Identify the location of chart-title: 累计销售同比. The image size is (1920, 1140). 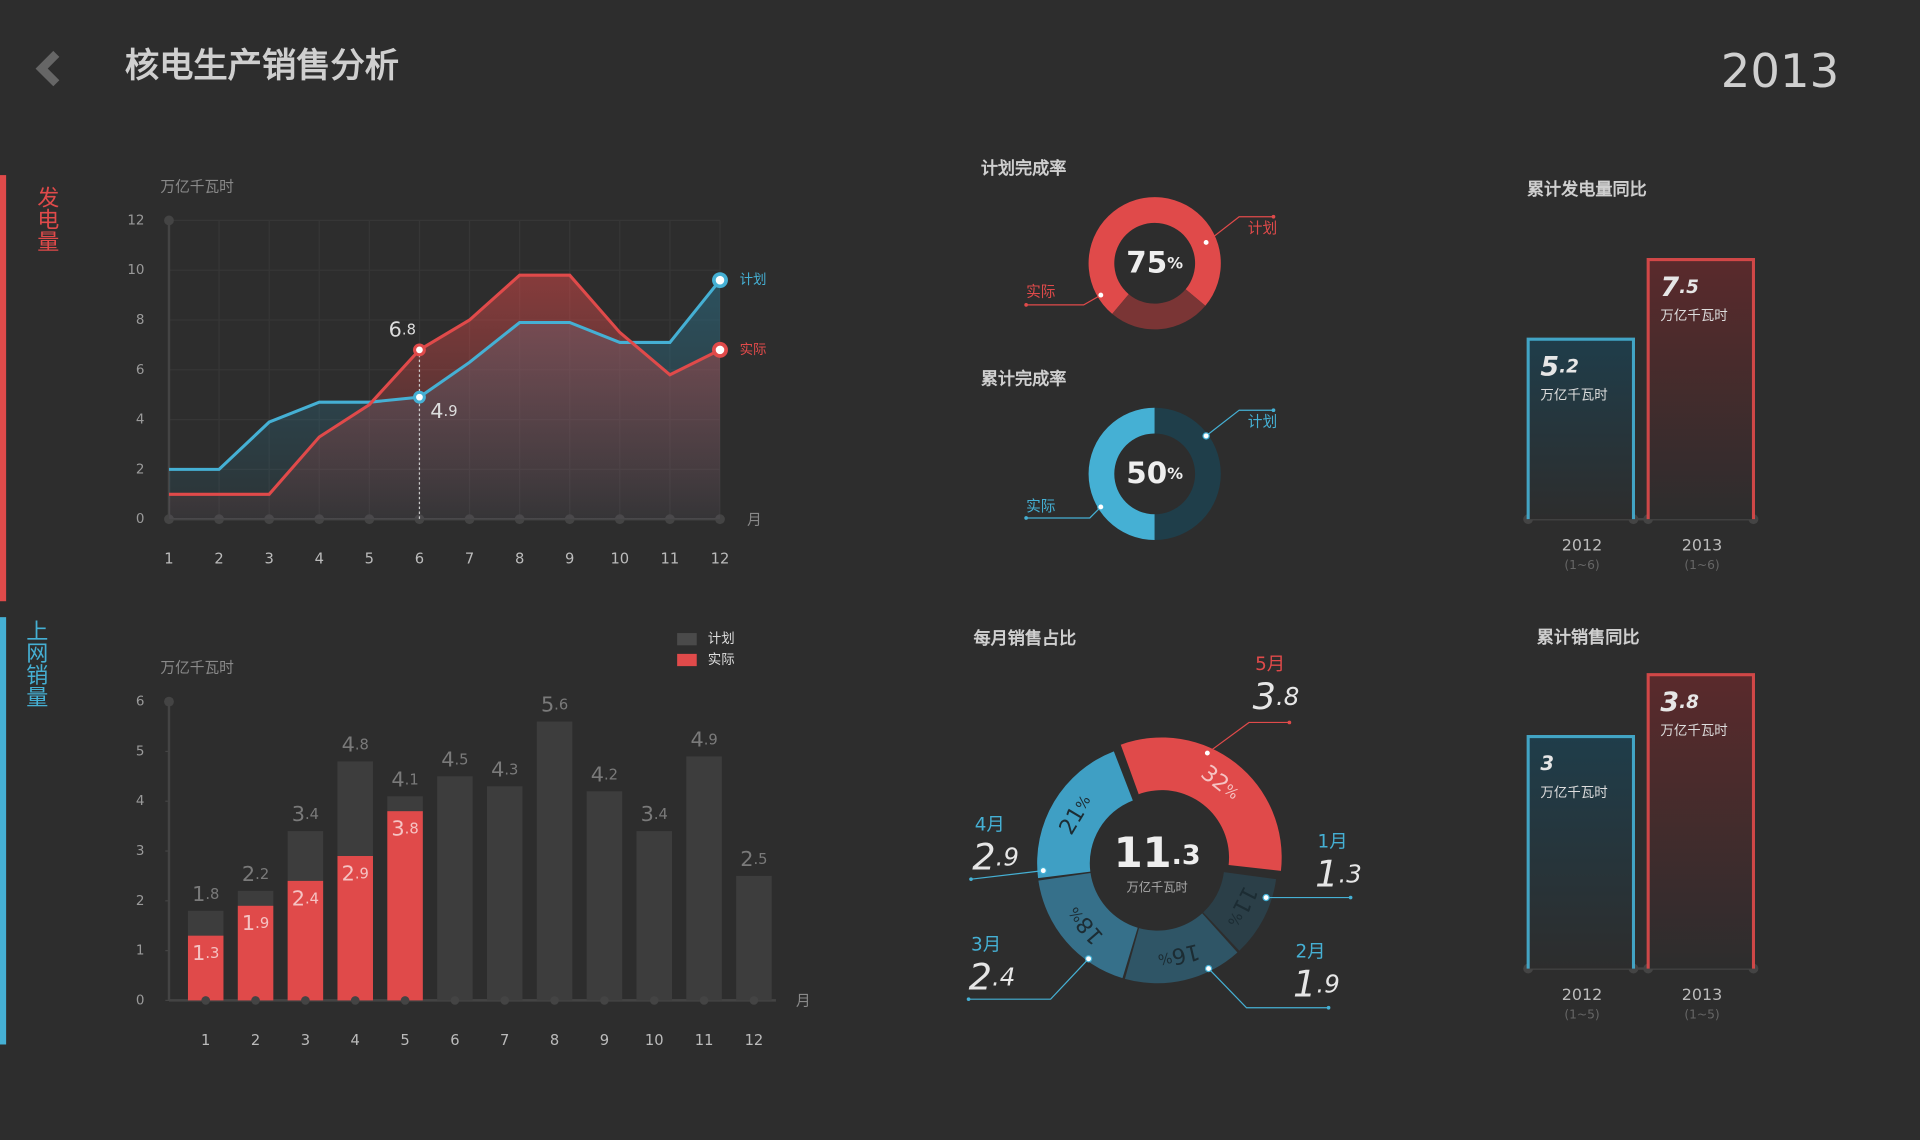
(1588, 637).